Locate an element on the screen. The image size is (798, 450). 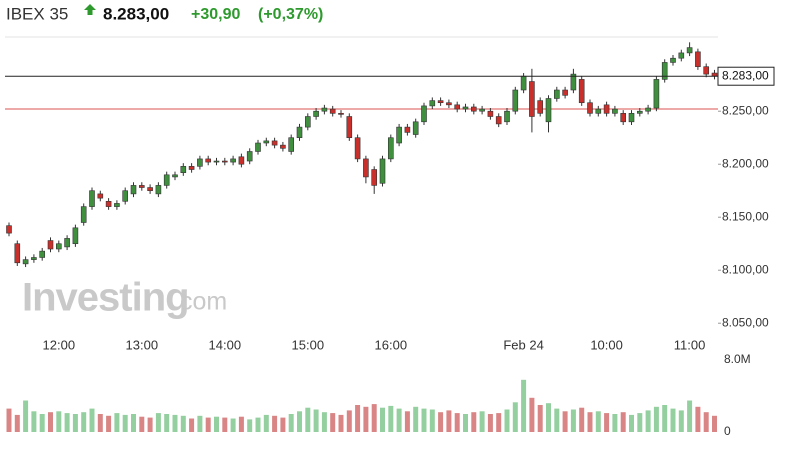
last-price-label: 8.283,00 is located at coordinates (745, 75).